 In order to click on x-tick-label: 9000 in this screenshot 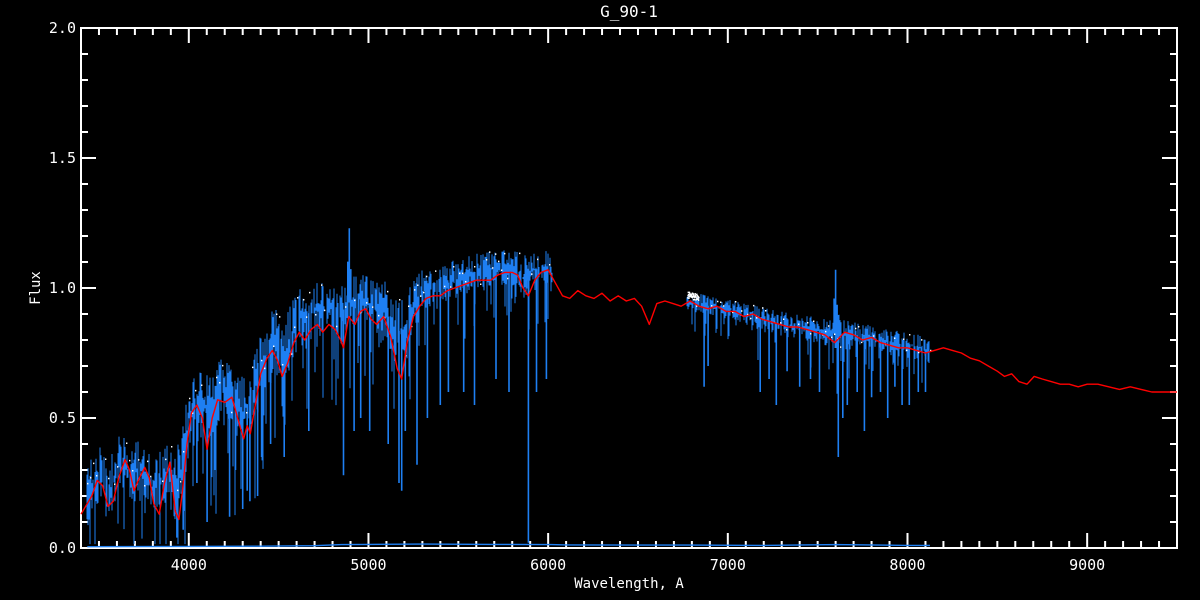, I will do `click(1087, 565)`.